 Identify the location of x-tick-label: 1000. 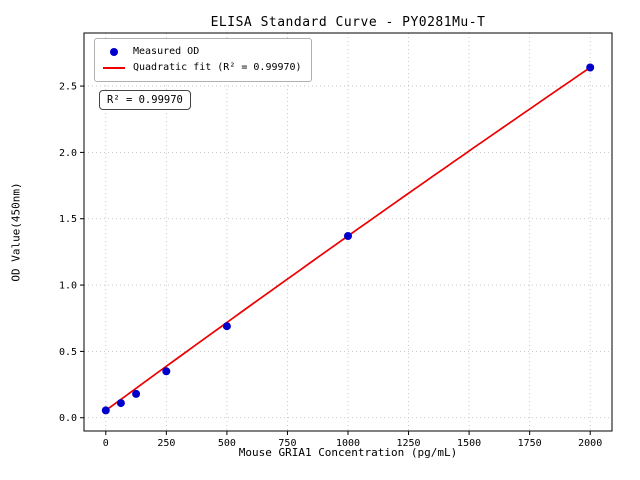
(348, 443).